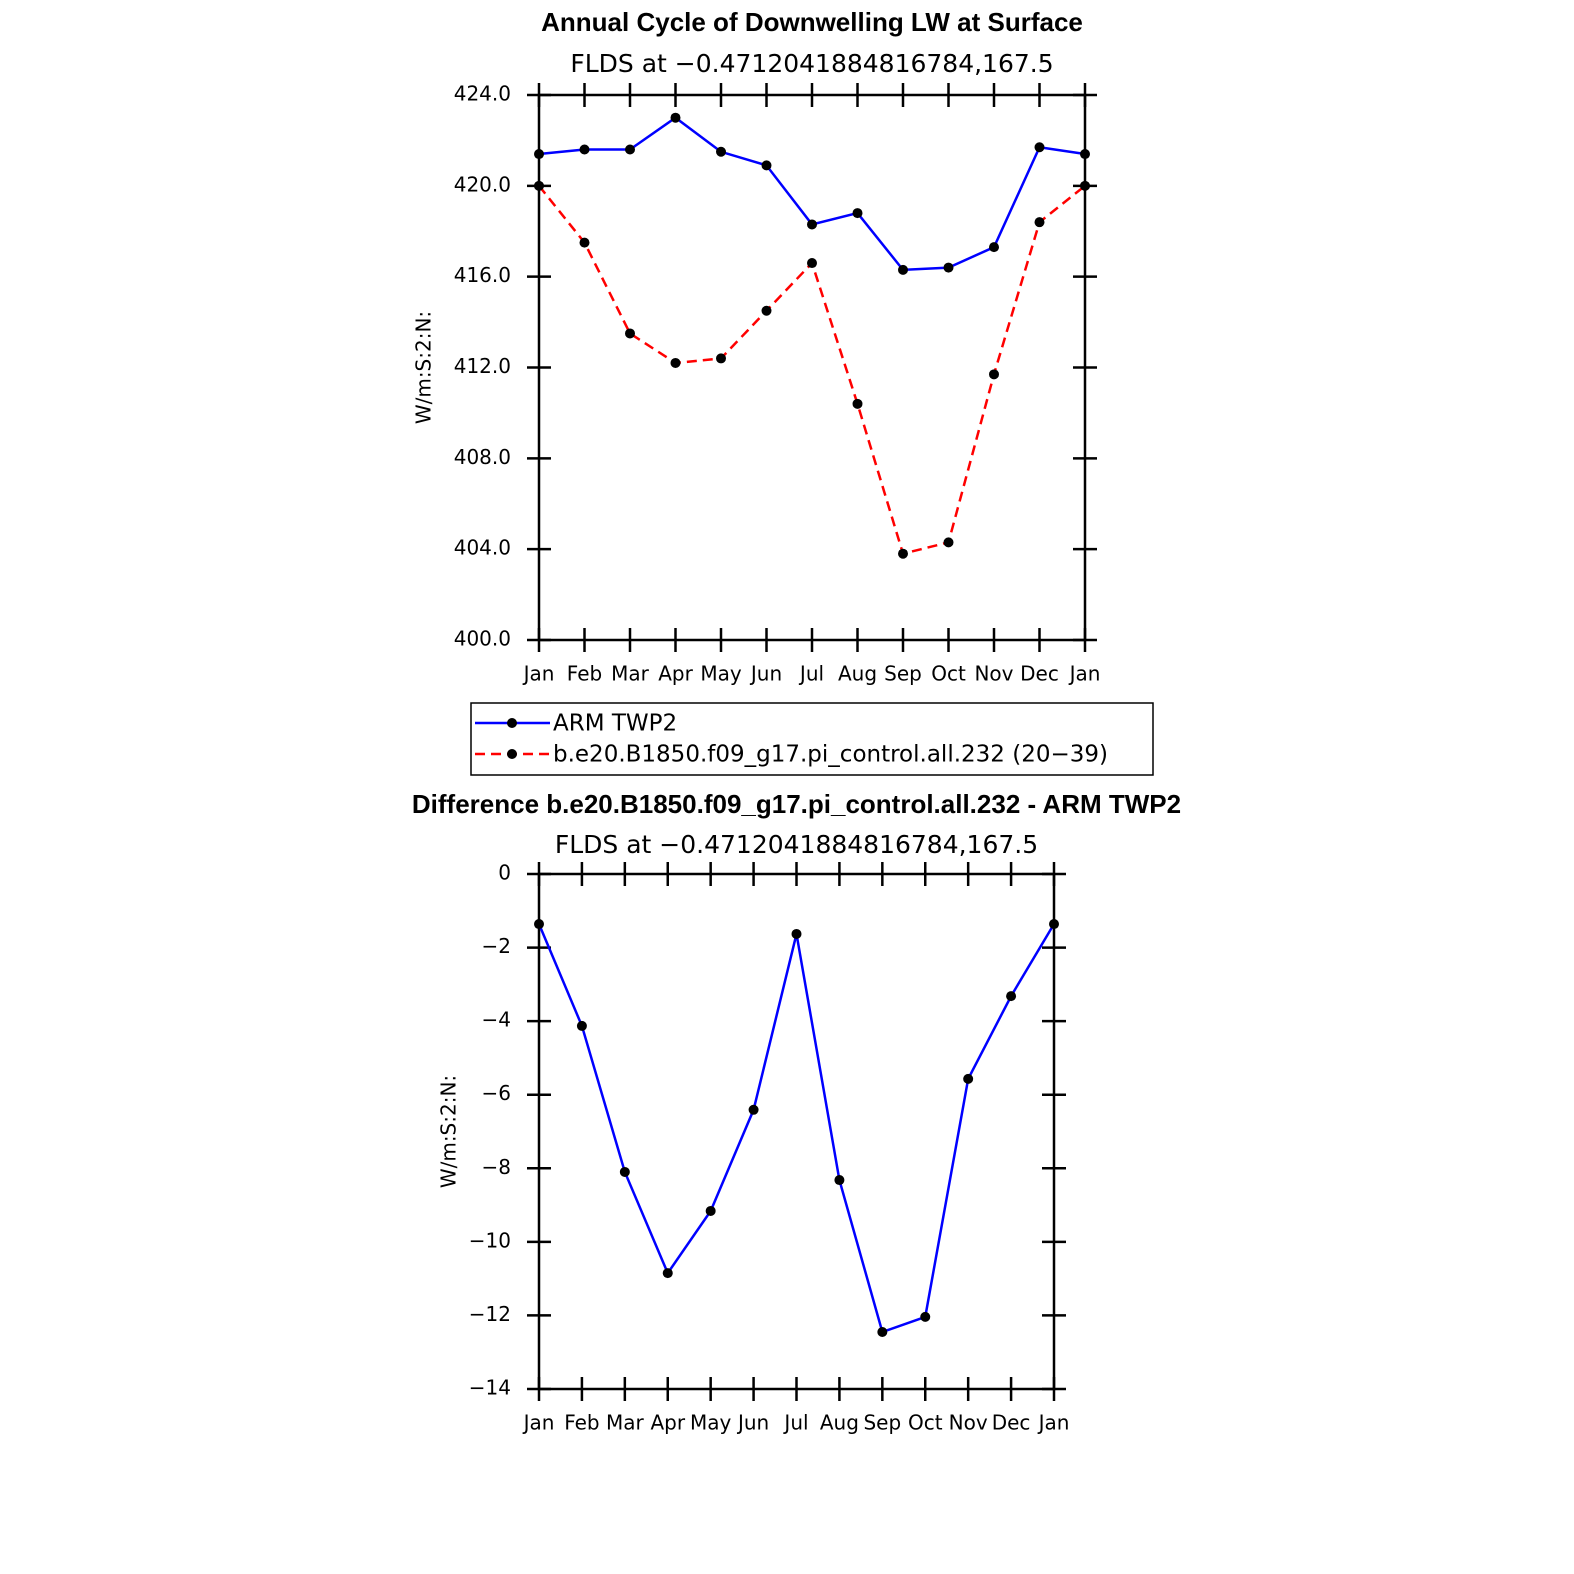  What do you see at coordinates (482, 548) in the screenshot?
I see `y-tick-label: 404.0` at bounding box center [482, 548].